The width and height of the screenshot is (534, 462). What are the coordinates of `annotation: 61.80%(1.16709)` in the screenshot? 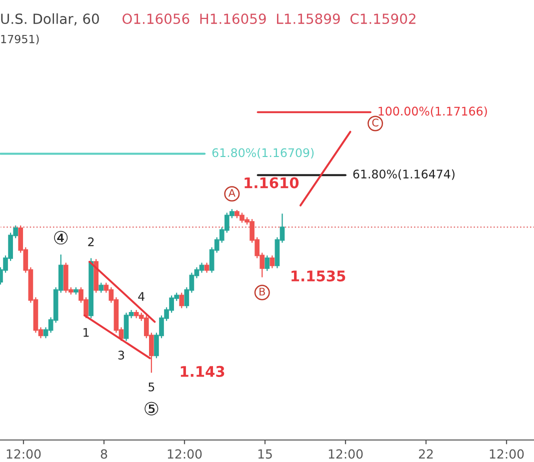 It's located at (263, 153).